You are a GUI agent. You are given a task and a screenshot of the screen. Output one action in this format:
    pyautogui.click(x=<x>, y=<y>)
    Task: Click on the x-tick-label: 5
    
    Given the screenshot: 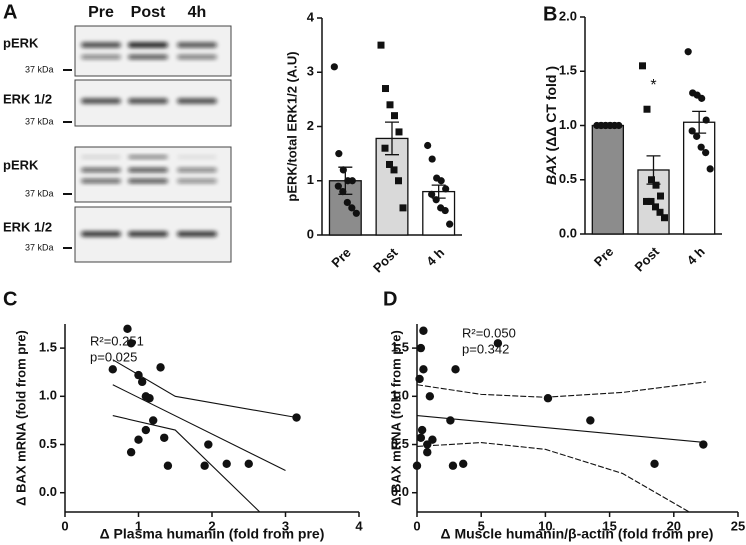 What is the action you would take?
    pyautogui.click(x=481, y=525)
    